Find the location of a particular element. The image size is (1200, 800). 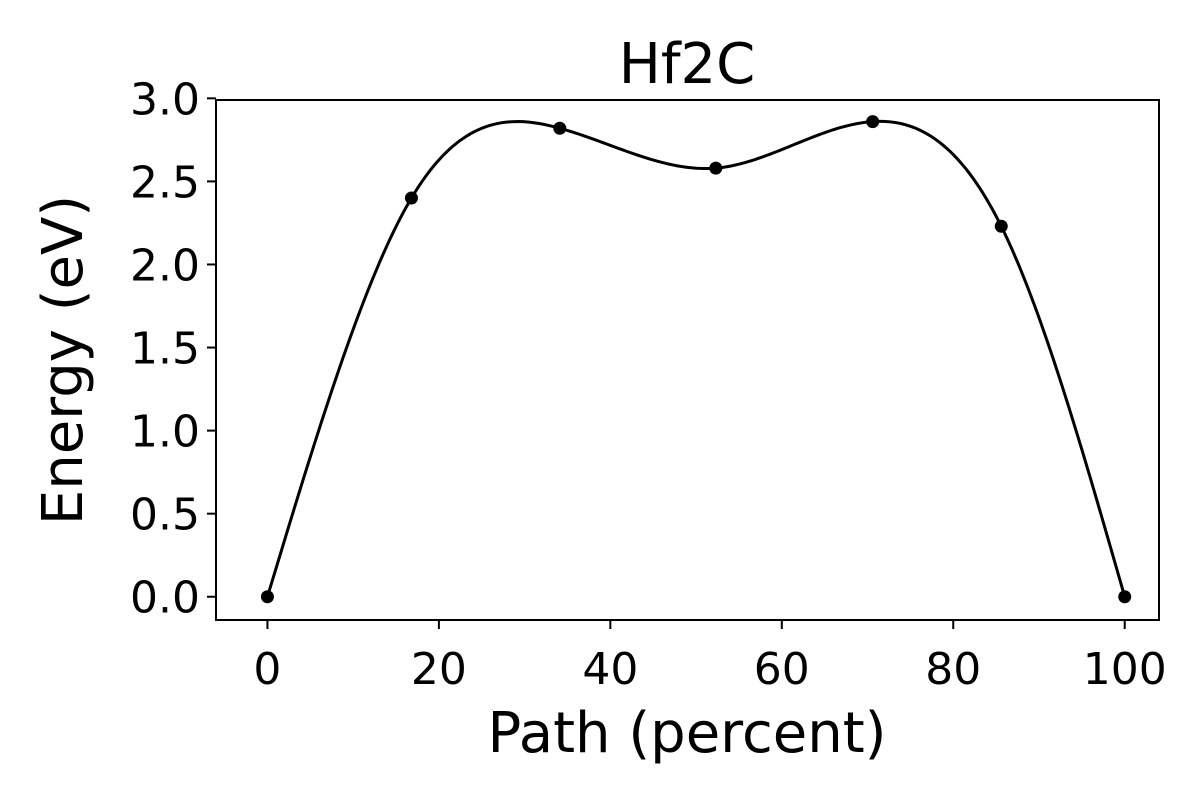

y-tick-label: 1.0 is located at coordinates (165, 432).